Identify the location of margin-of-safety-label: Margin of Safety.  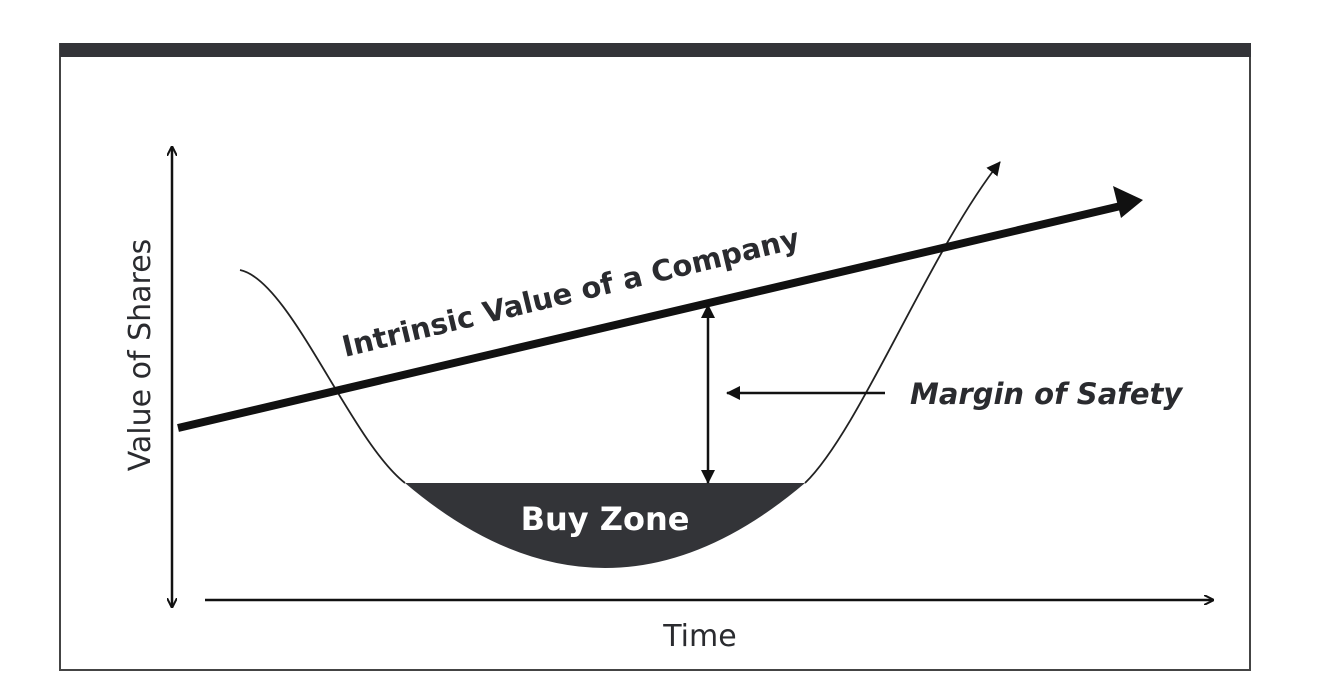
(1046, 394).